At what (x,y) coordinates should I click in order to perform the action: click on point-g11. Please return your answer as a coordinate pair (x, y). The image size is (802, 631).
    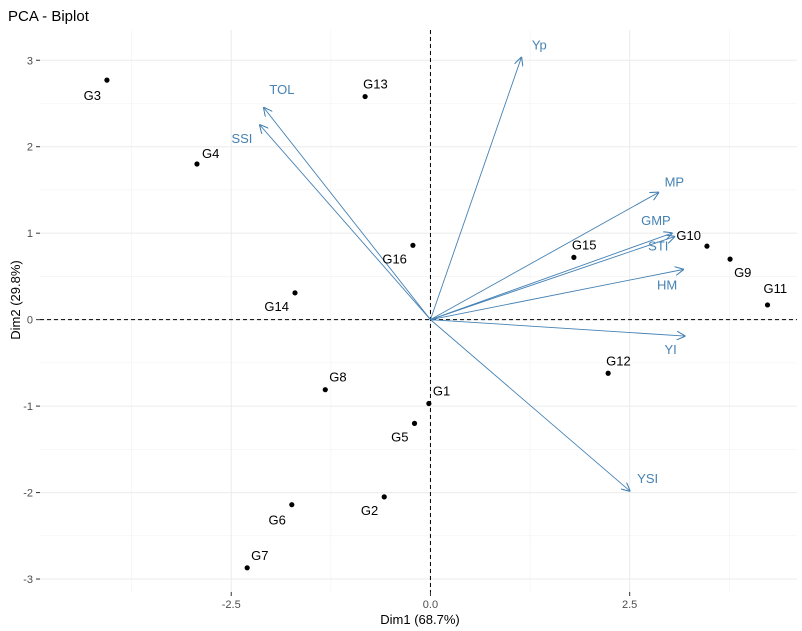
    Looking at the image, I should click on (767, 305).